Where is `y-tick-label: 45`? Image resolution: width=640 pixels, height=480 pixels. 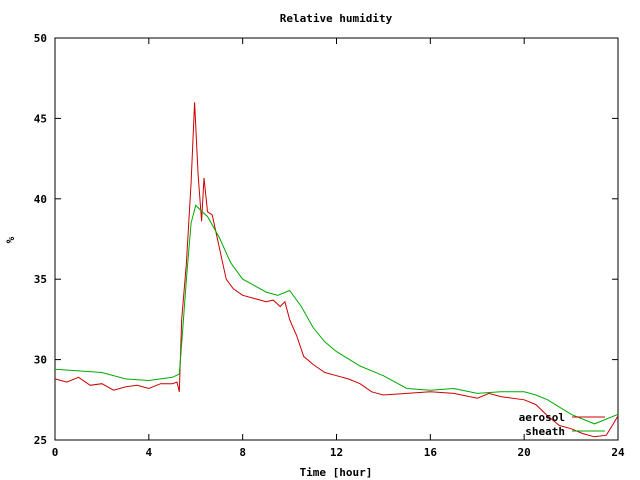 y-tick-label: 45 is located at coordinates (40, 118).